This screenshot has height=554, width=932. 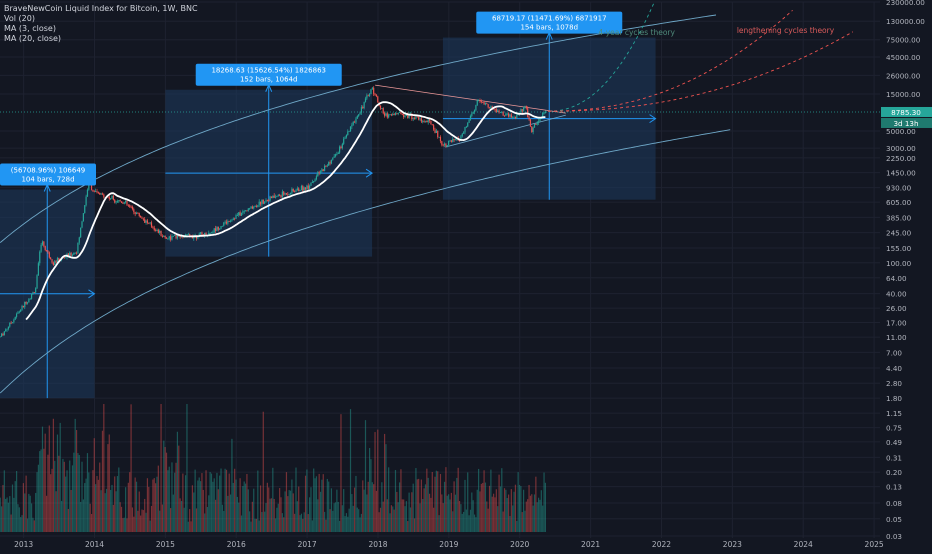 I want to click on x-tick-label: 2013, so click(x=23, y=544).